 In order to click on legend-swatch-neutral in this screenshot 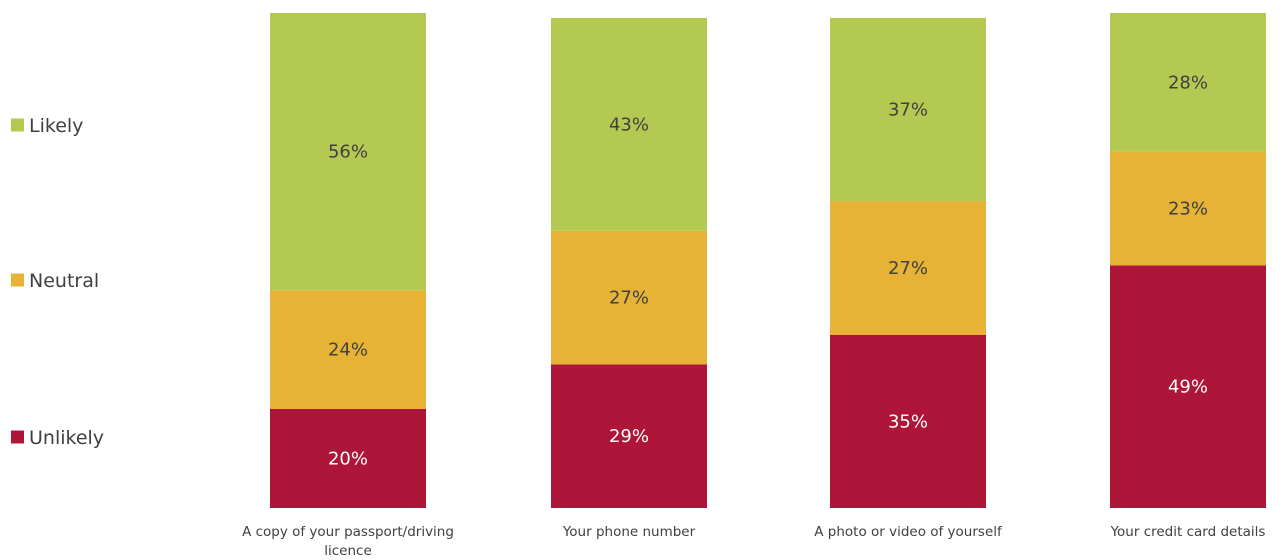, I will do `click(17, 280)`.